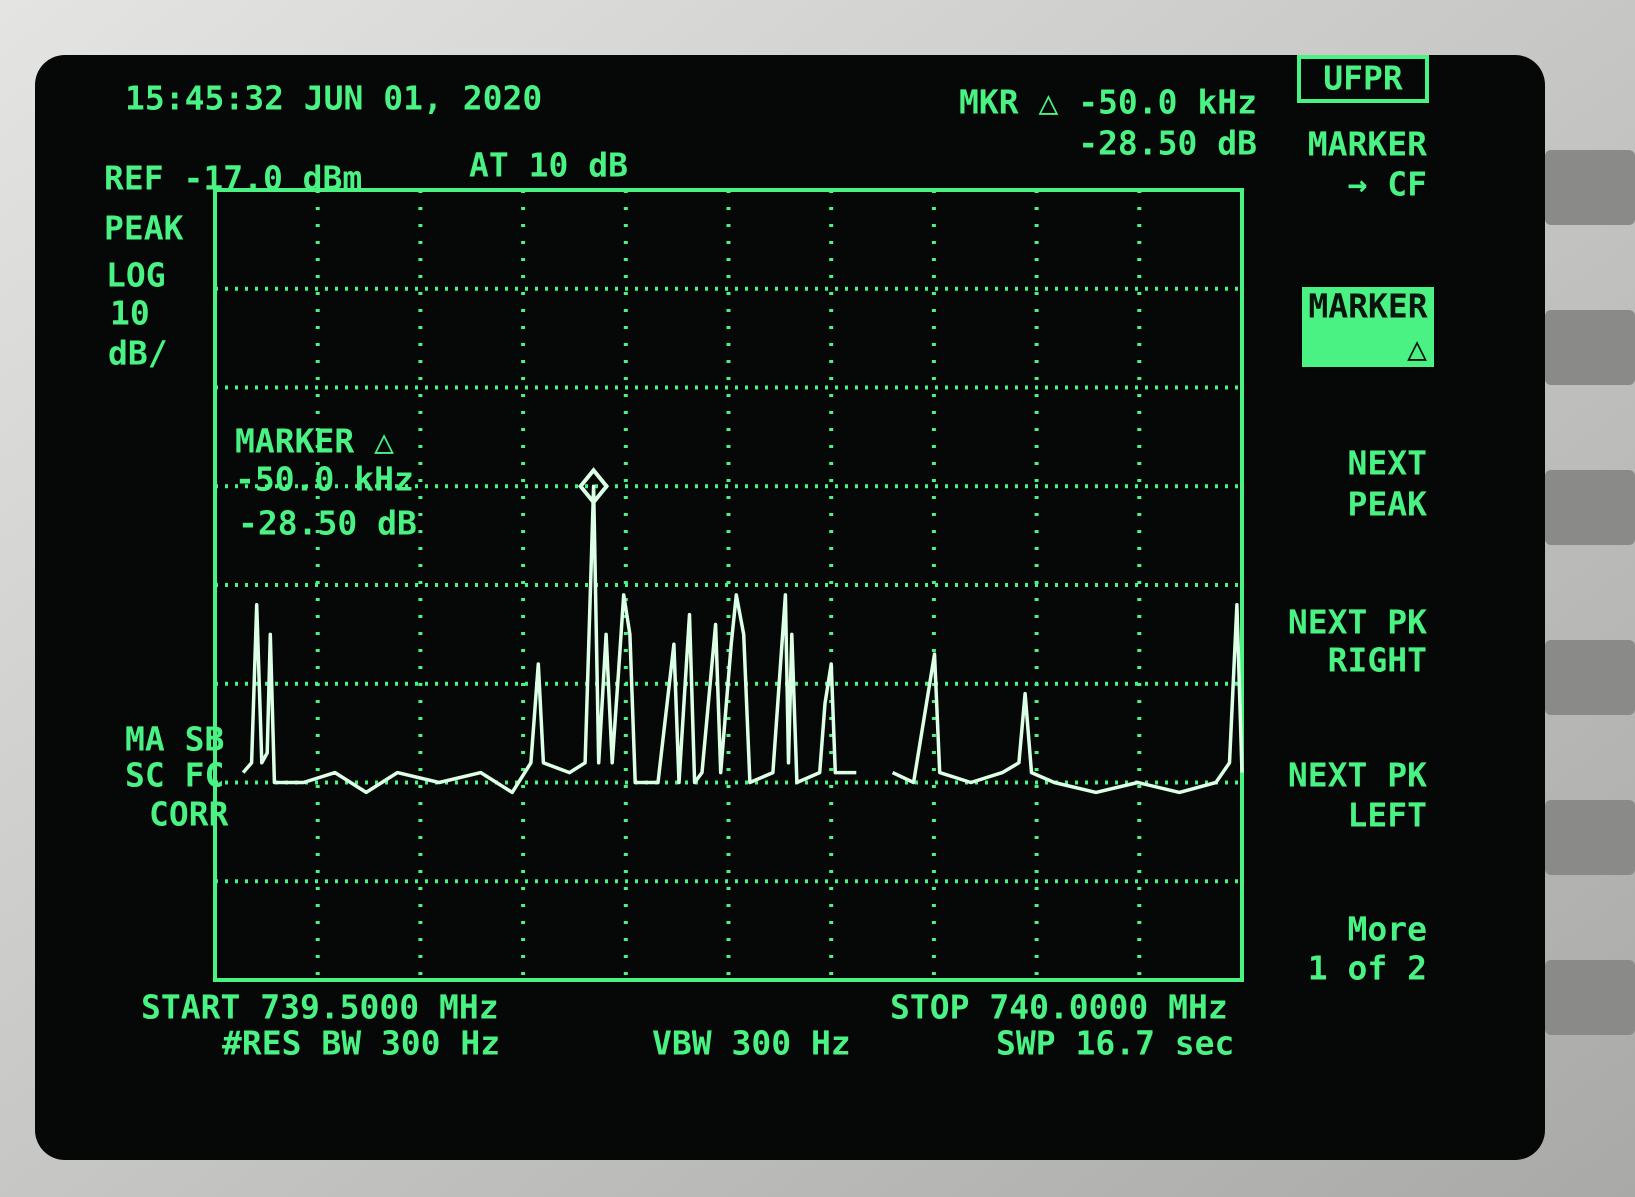 The width and height of the screenshot is (1635, 1197). Describe the element at coordinates (1388, 504) in the screenshot. I see `softkey: PEAK` at that location.